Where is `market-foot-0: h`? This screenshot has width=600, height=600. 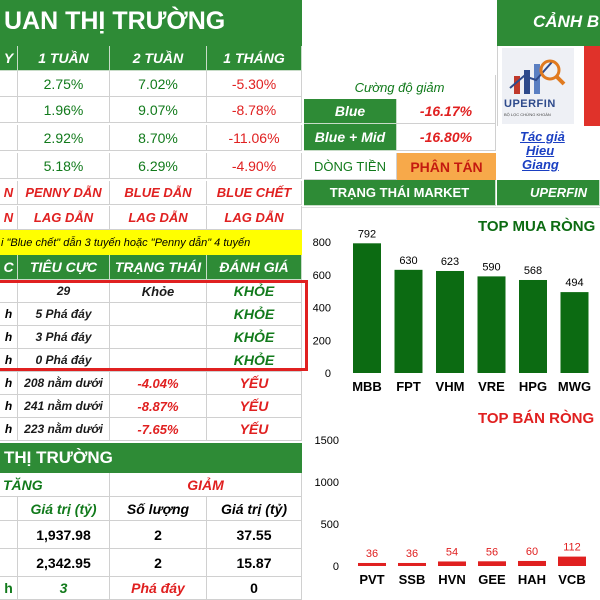 market-foot-0: h is located at coordinates (9, 588).